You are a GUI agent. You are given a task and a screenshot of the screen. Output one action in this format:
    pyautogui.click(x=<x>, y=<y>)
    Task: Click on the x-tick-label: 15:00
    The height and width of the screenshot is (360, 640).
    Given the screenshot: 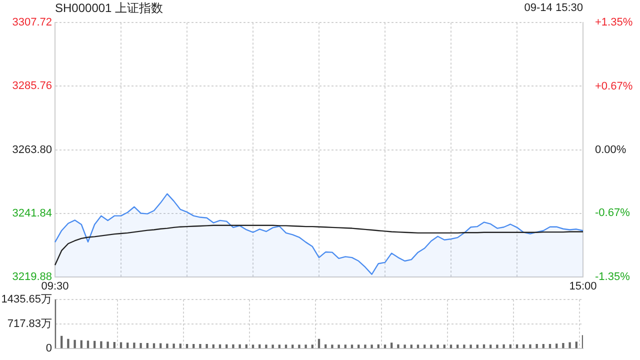 What is the action you would take?
    pyautogui.click(x=583, y=286)
    